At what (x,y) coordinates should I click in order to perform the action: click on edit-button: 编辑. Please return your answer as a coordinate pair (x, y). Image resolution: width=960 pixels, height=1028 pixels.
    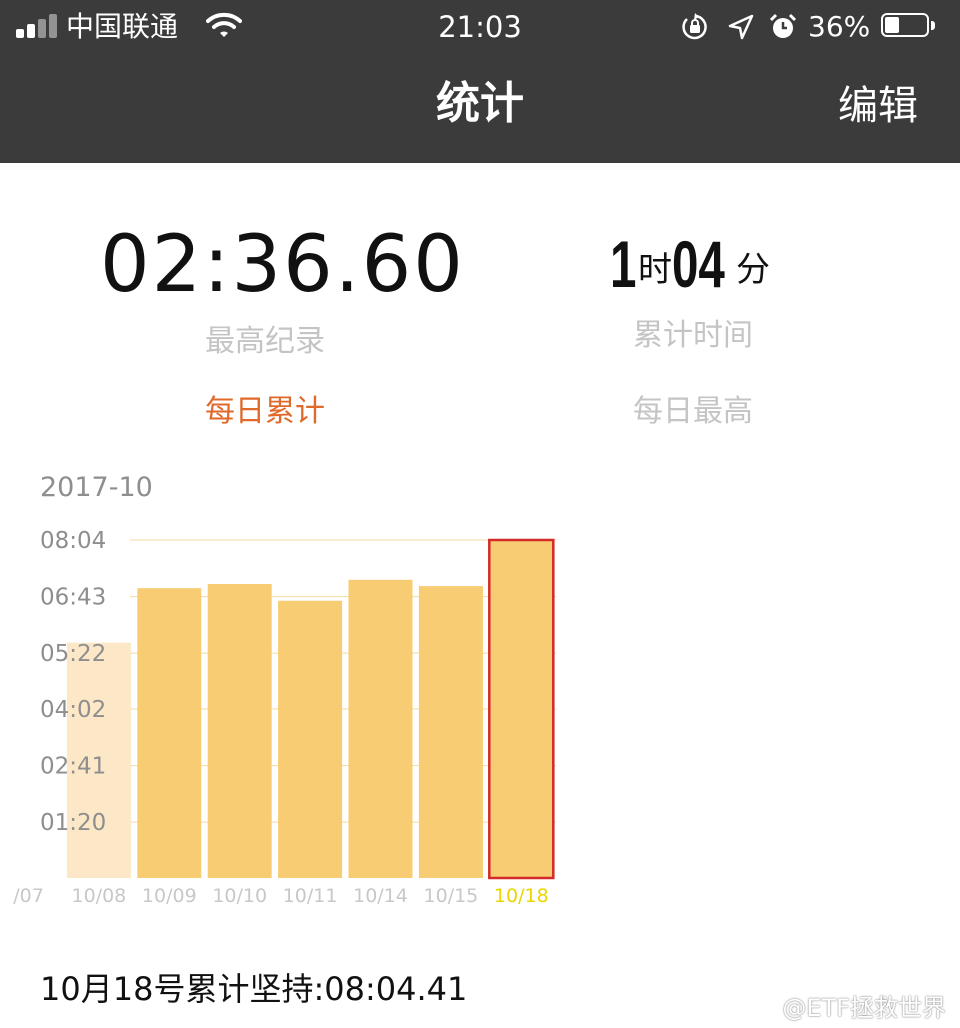
    Looking at the image, I should click on (878, 106).